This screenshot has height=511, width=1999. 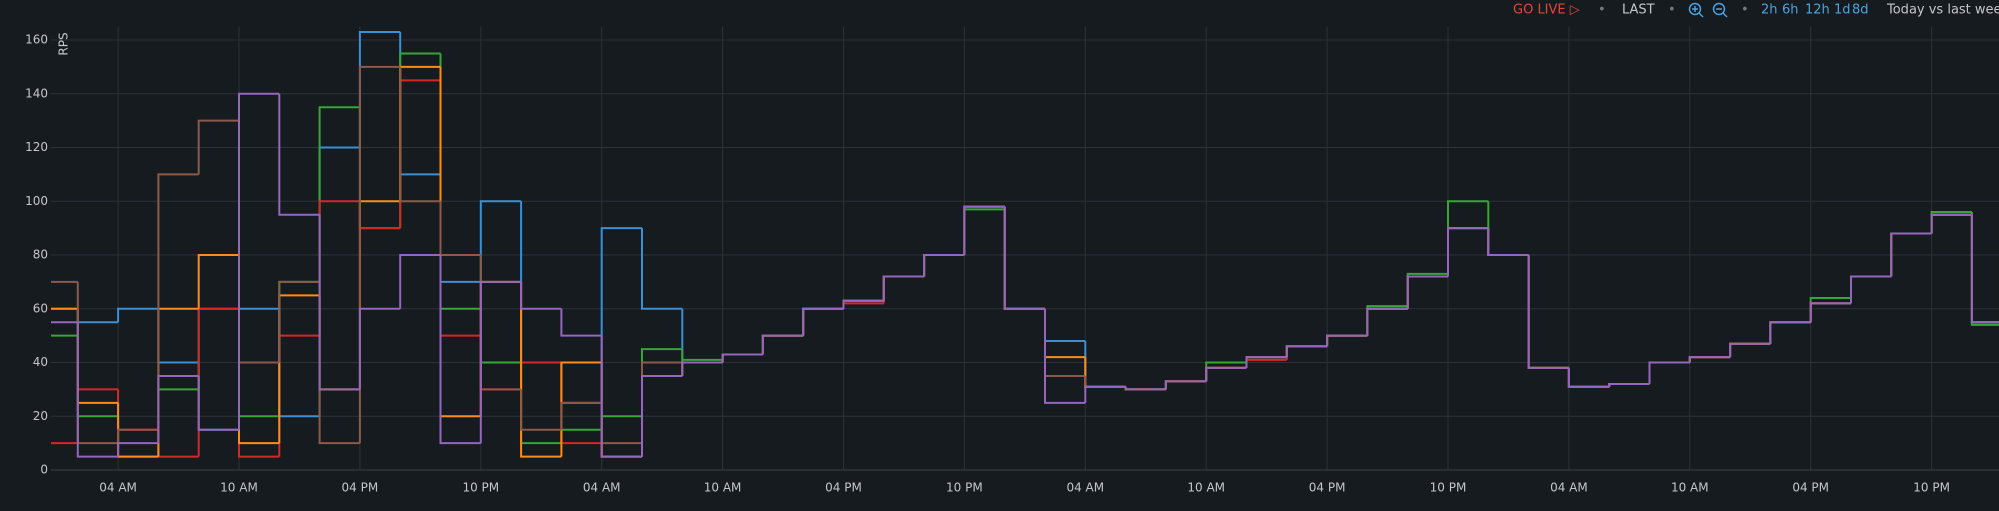 What do you see at coordinates (1842, 10) in the screenshot?
I see `range-button: 1d` at bounding box center [1842, 10].